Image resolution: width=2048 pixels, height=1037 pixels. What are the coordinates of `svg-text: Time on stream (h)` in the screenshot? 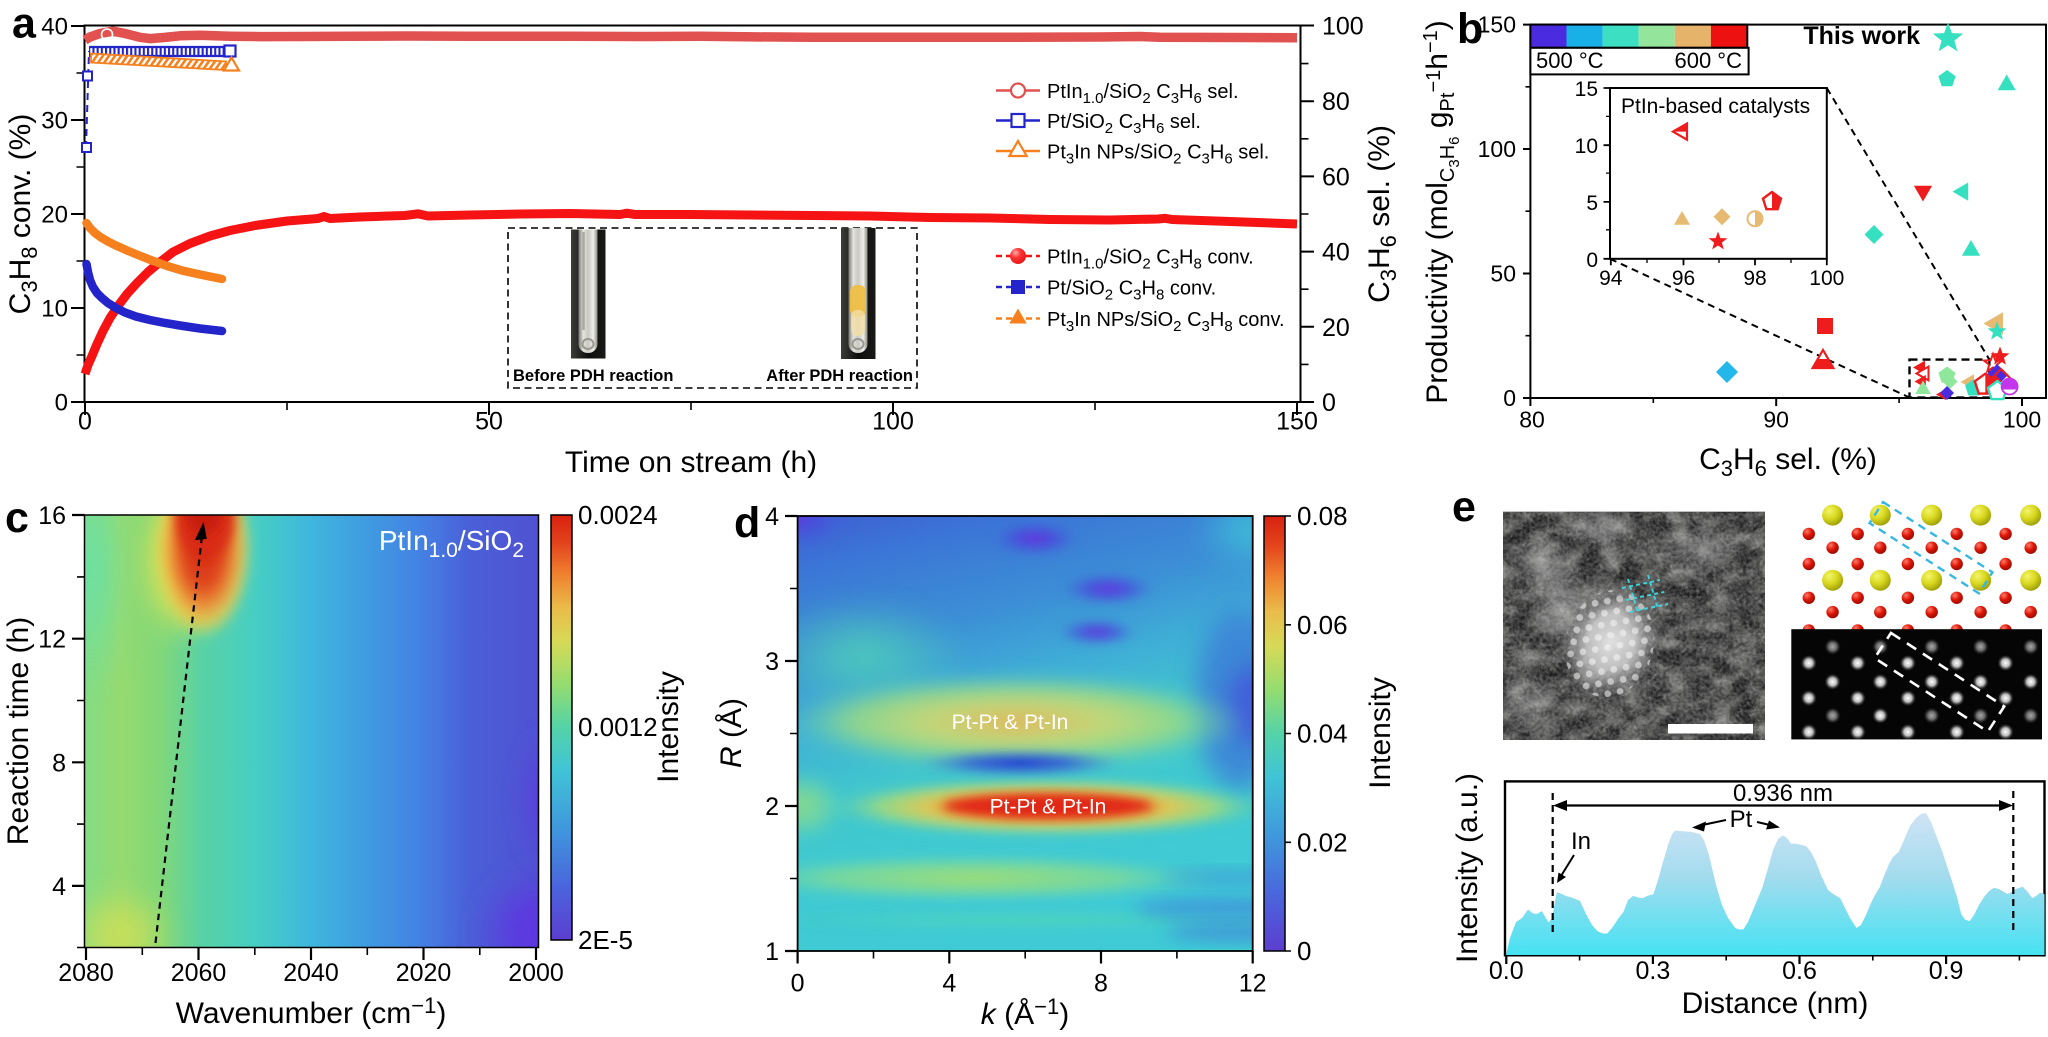 It's located at (691, 462).